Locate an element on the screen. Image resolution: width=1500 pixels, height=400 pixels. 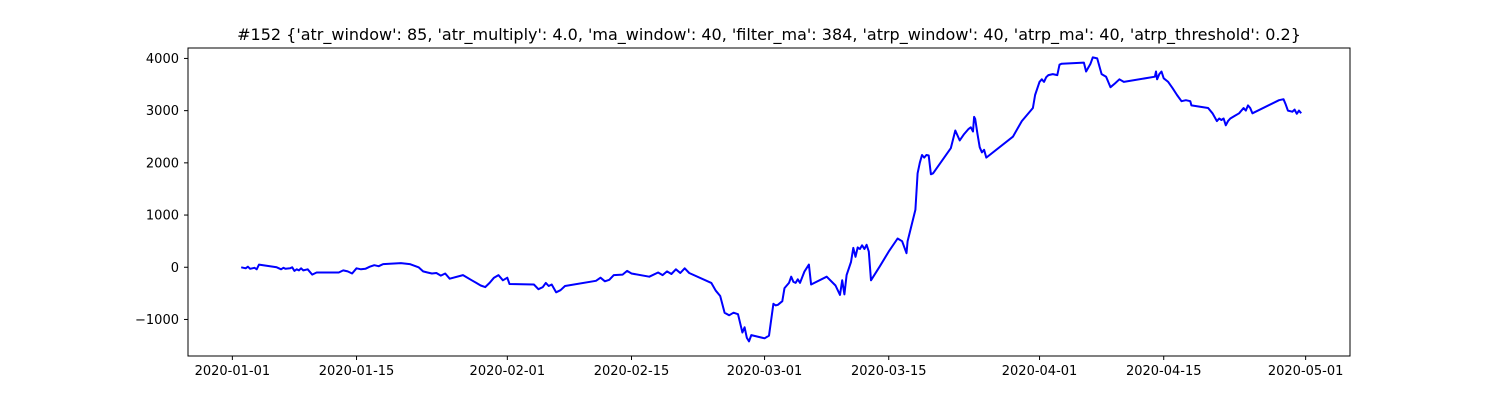
y-tick-label: 2000 is located at coordinates (162, 163).